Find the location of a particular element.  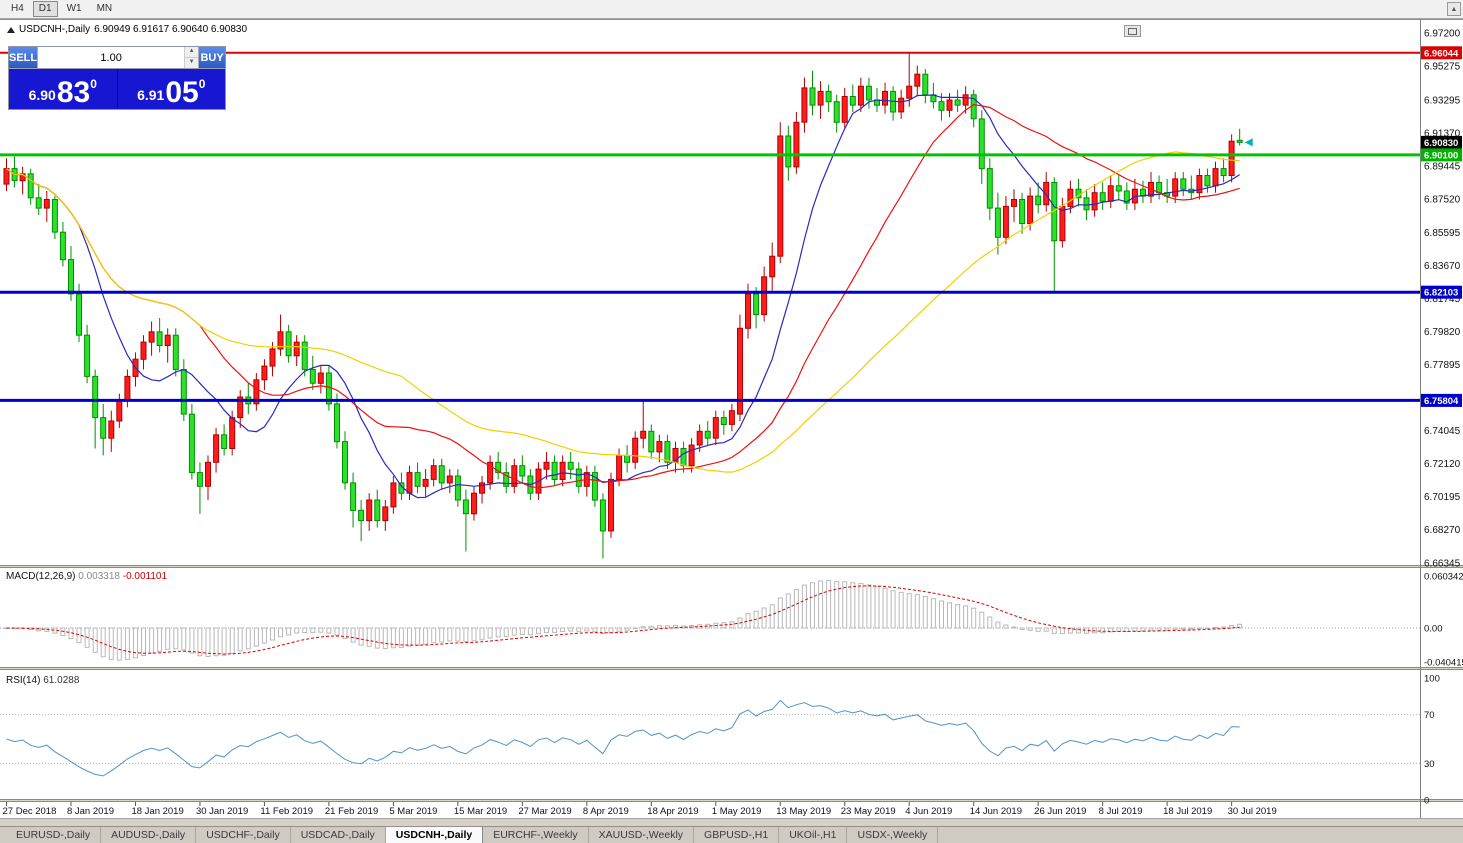

volume-input is located at coordinates (111, 57).